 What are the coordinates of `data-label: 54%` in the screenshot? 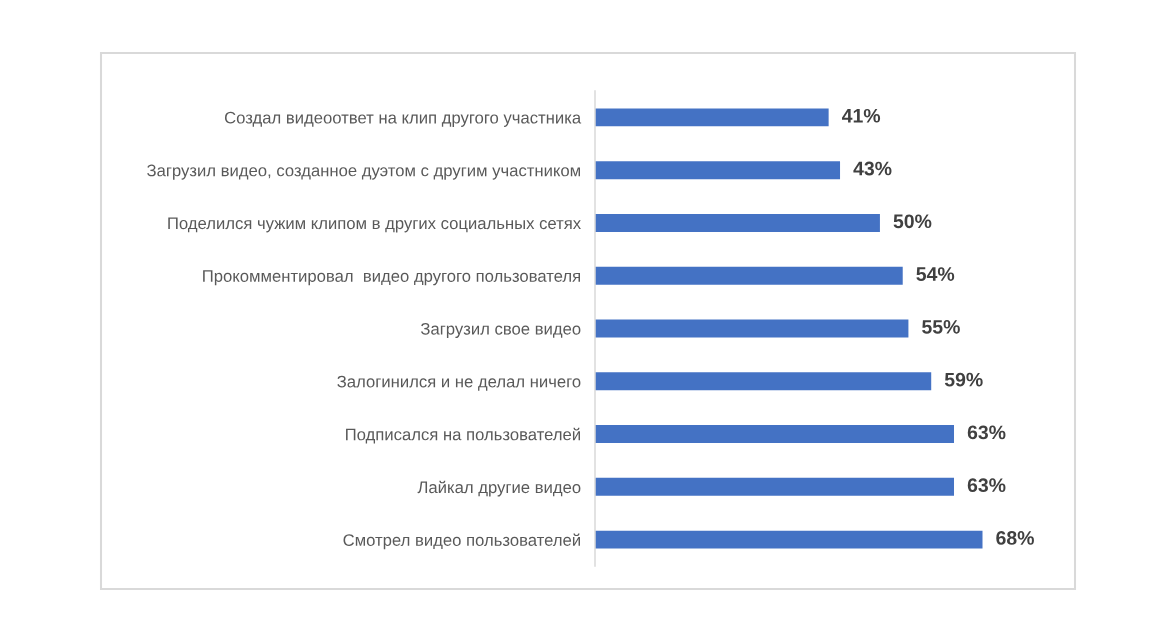 It's located at (935, 274).